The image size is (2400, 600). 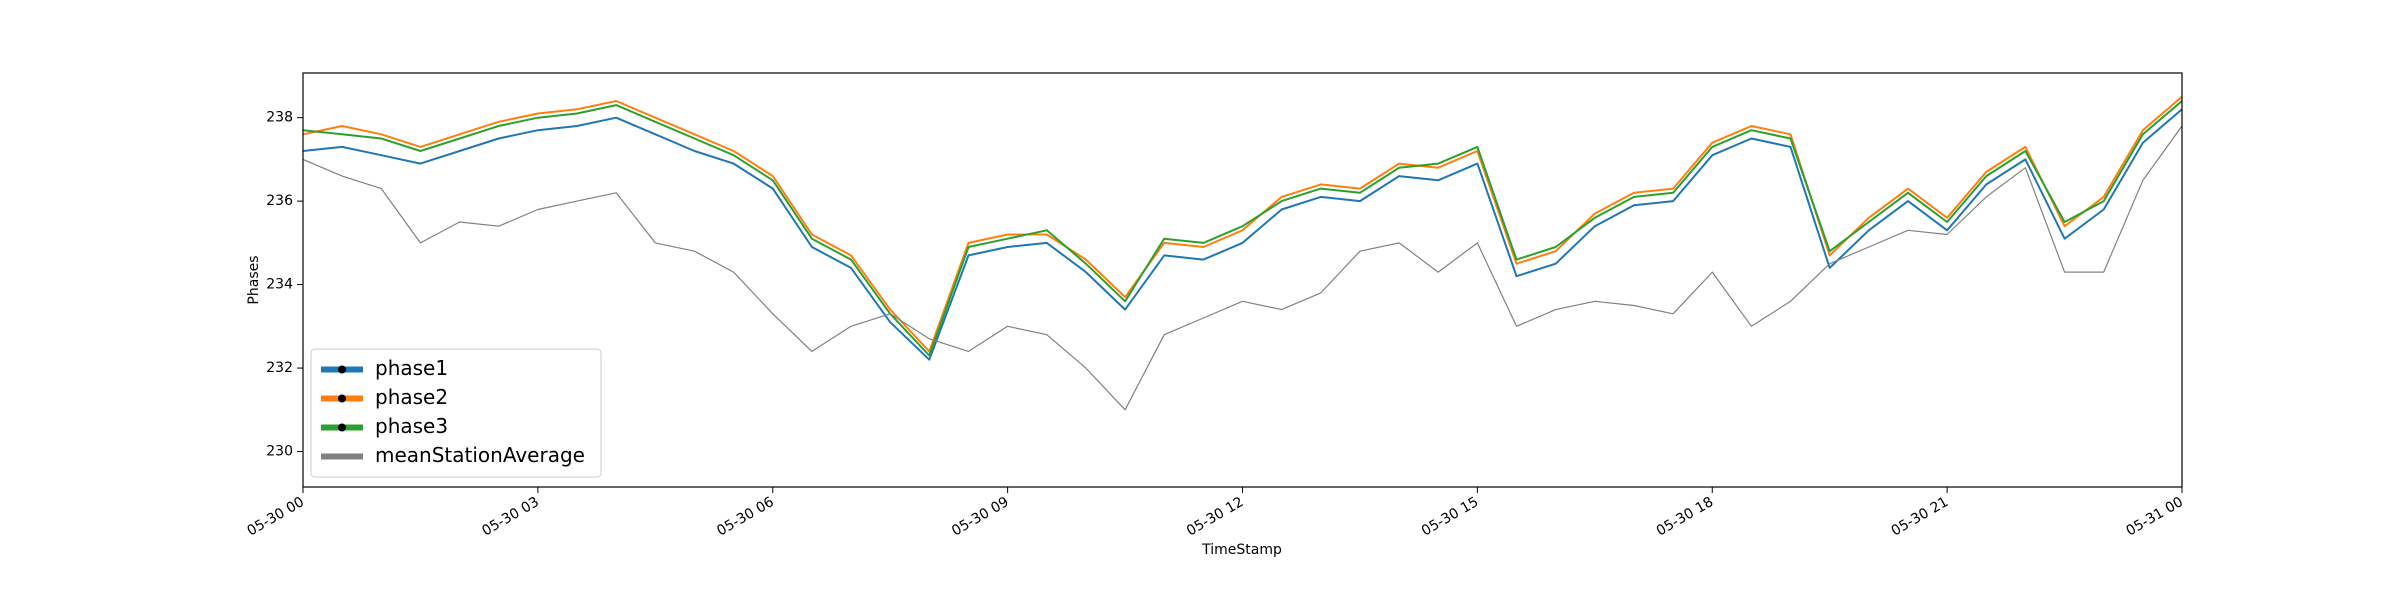 What do you see at coordinates (1215, 516) in the screenshot?
I see `x-tick-label: 05-30 12` at bounding box center [1215, 516].